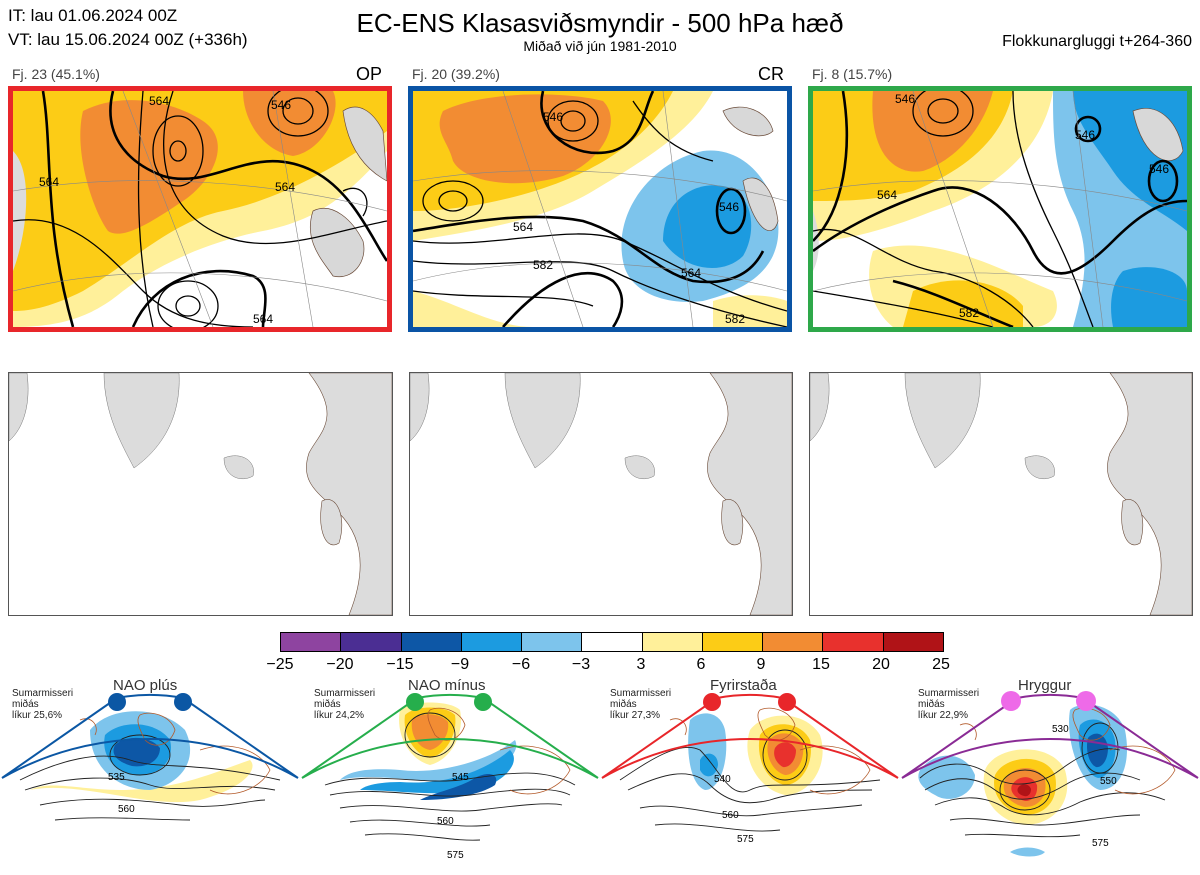 The height and width of the screenshot is (875, 1200). Describe the element at coordinates (56, 74) in the screenshot. I see `cluster-1-label: Fj. 23 (45.1%)` at that location.